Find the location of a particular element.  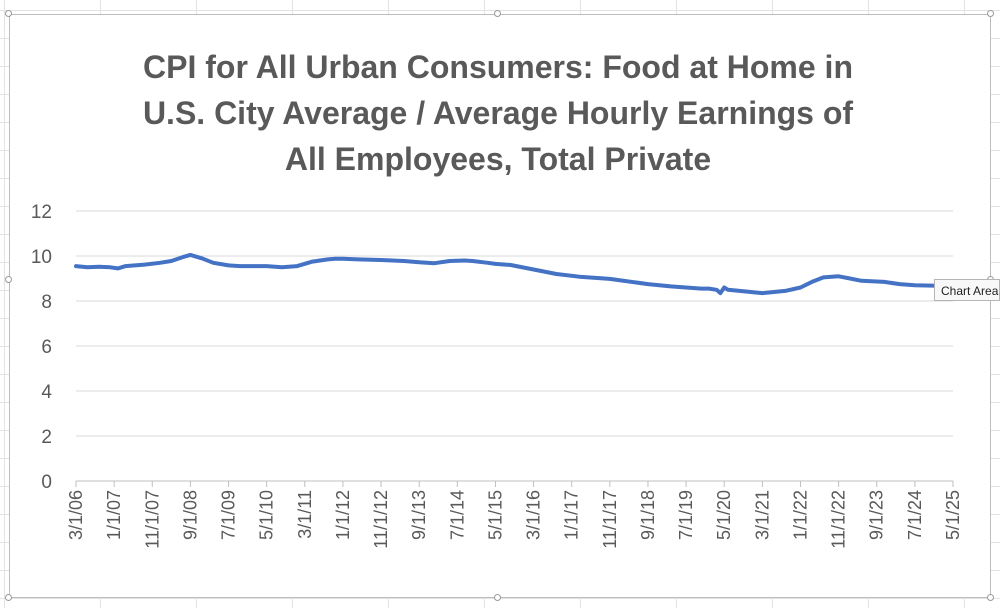

x-tick-label: 1/1/07 is located at coordinates (114, 515).